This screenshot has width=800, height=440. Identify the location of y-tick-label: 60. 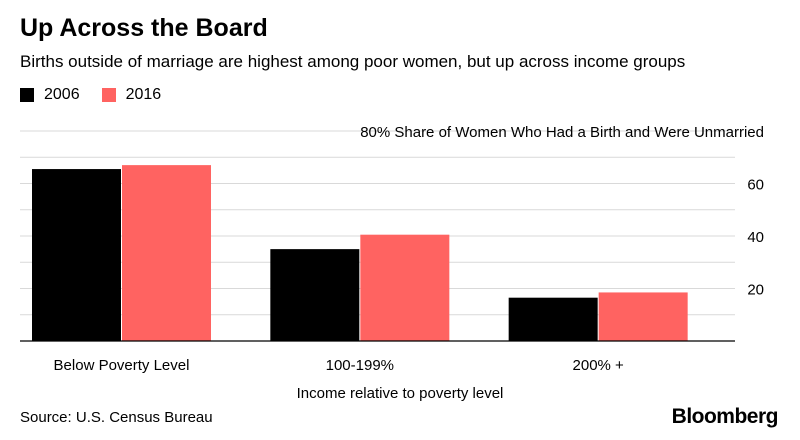
(755, 185).